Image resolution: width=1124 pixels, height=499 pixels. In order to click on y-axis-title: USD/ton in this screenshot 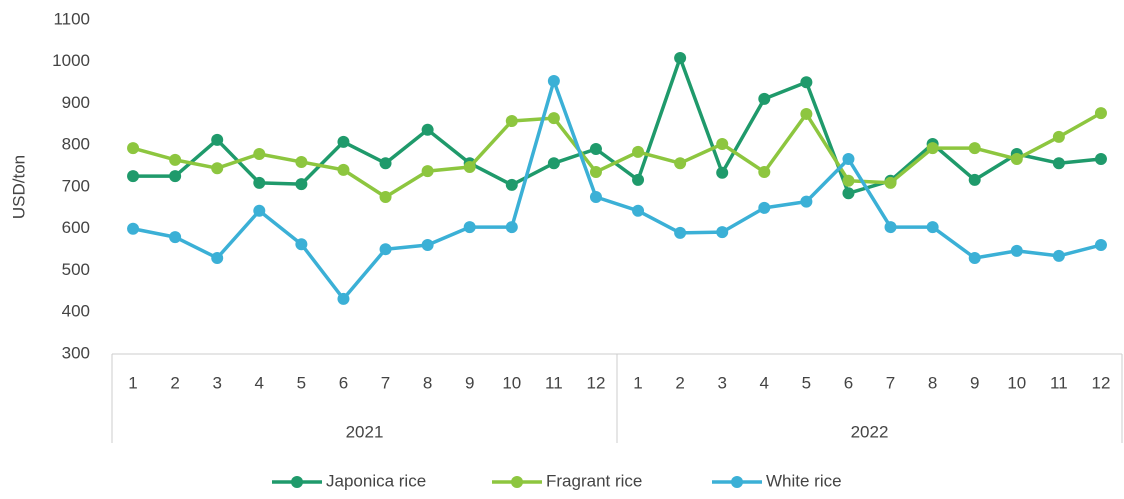, I will do `click(18, 187)`.